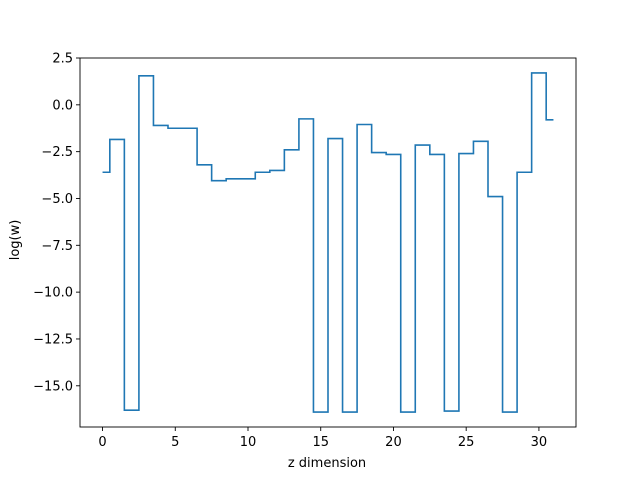 The height and width of the screenshot is (480, 640). Describe the element at coordinates (320, 442) in the screenshot. I see `x-tick-label: 15` at that location.